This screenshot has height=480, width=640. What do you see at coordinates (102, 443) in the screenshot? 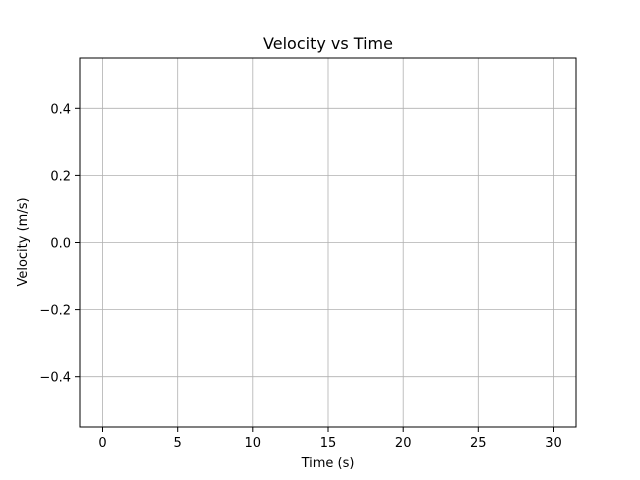
I see `x-tick-label: 0` at bounding box center [102, 443].